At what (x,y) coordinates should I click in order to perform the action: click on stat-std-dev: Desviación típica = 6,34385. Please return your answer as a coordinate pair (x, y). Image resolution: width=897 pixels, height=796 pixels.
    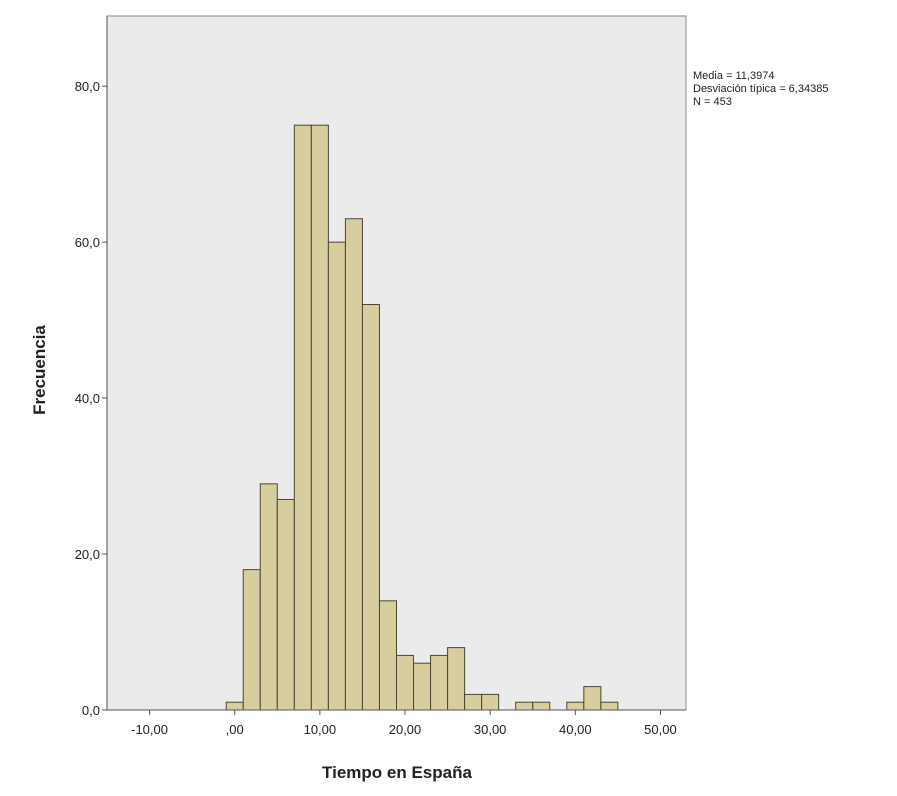
    Looking at the image, I should click on (761, 89).